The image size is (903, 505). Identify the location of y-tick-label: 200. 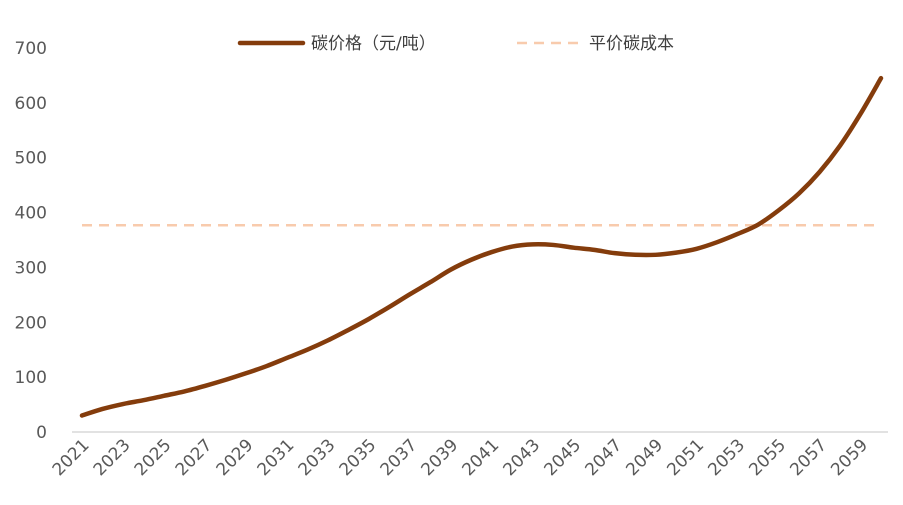
(31, 323).